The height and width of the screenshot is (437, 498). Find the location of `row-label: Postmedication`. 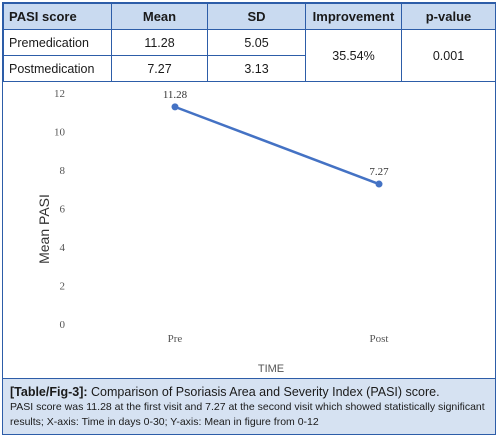

row-label: Postmedication is located at coordinates (57, 68).